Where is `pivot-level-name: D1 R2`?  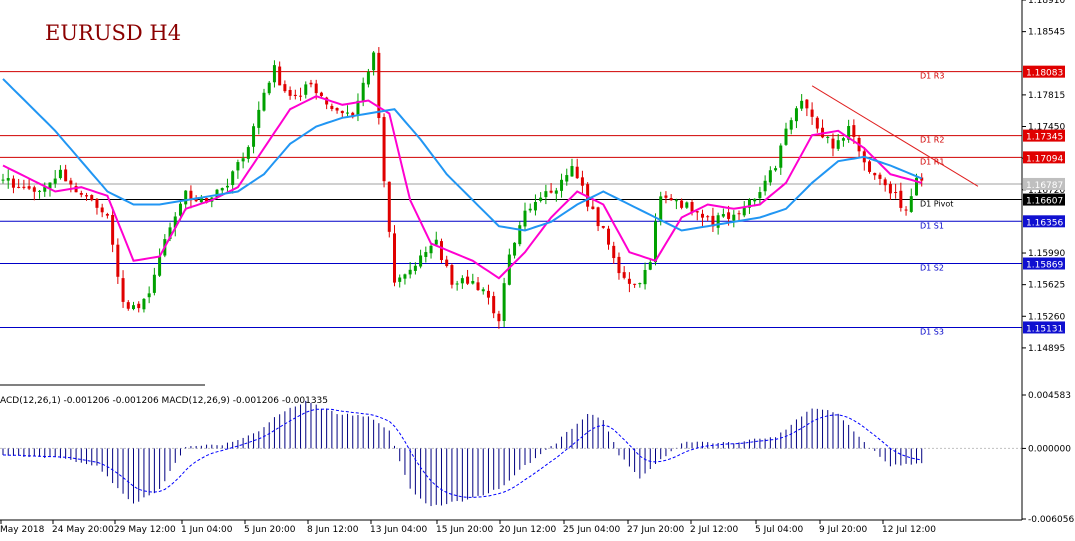 pivot-level-name: D1 R2 is located at coordinates (932, 140).